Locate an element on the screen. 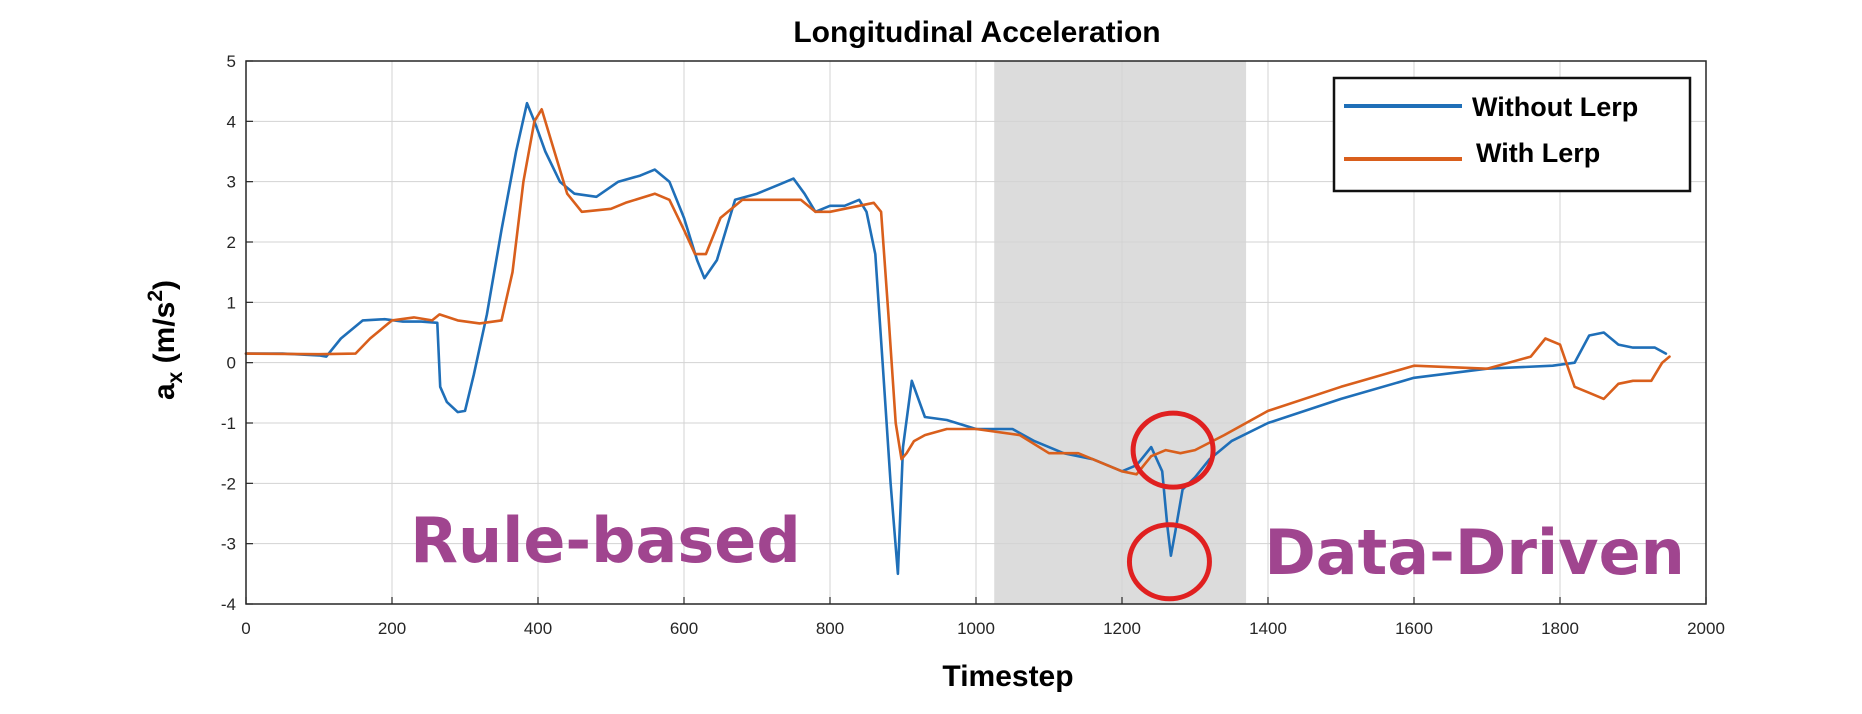 Image resolution: width=1862 pixels, height=714 pixels. legend-label-without-lerp: Without Lerp is located at coordinates (1555, 107).